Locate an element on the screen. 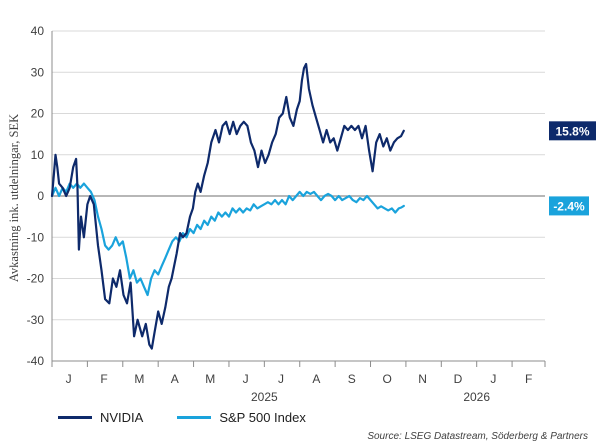  legend-label-sp500: S&P 500 Index is located at coordinates (262, 417).